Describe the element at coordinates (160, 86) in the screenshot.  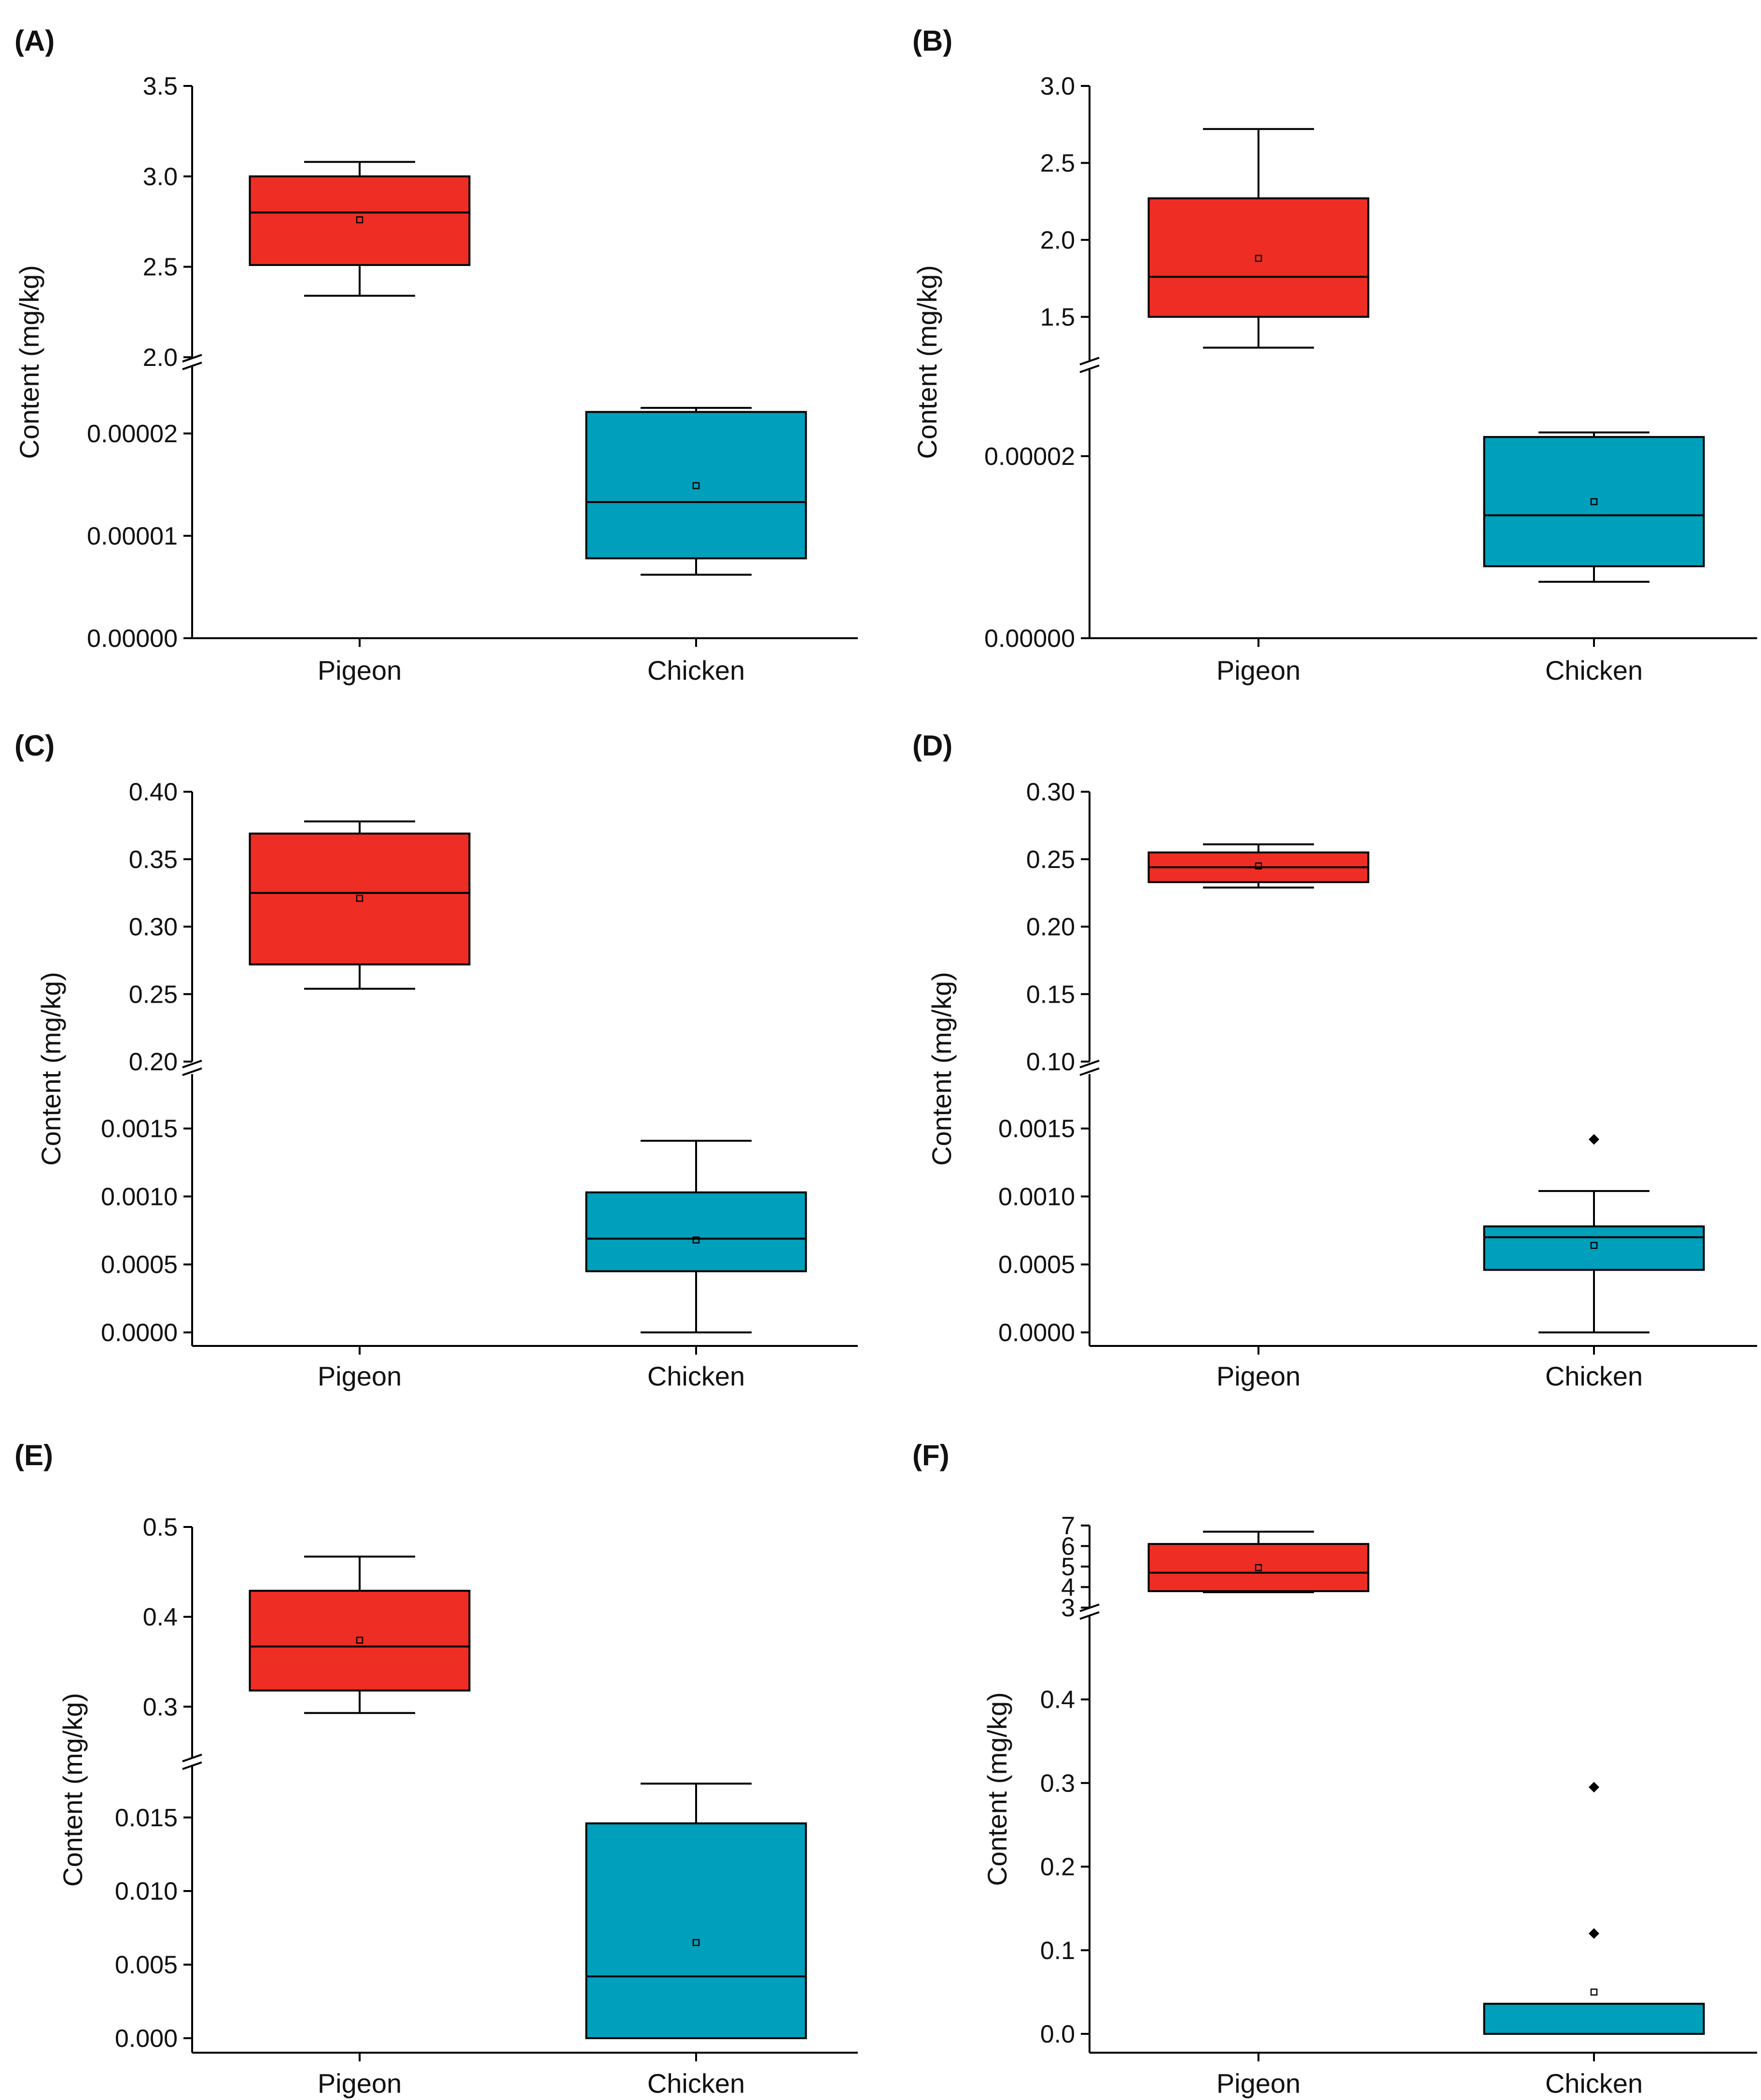
I see `y-tick-label: 3.5` at that location.